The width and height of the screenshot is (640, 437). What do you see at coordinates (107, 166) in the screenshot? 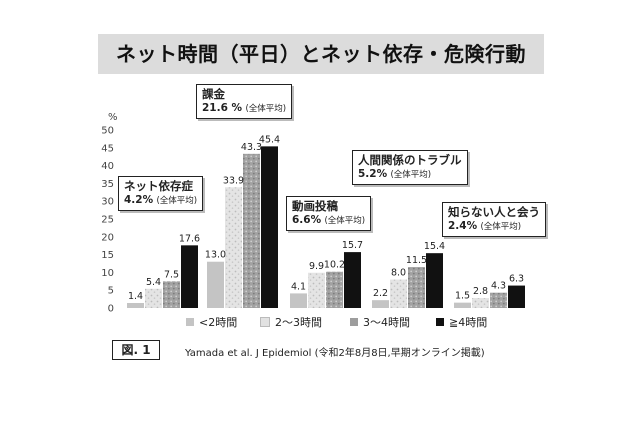
I see `y-tick-label: 40` at bounding box center [107, 166].